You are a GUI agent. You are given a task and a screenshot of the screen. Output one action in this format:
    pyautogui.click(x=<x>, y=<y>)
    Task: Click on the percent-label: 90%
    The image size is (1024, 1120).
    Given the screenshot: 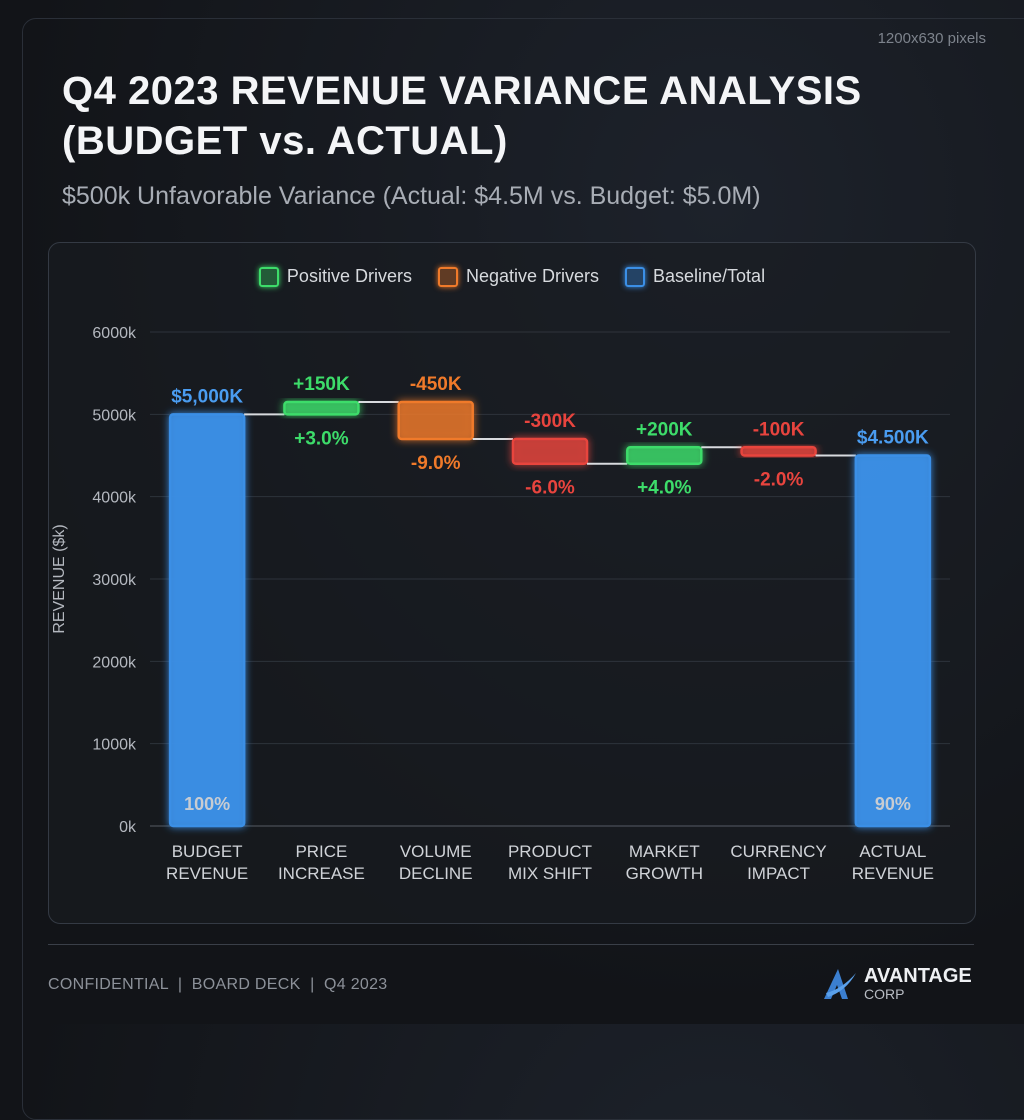 What is the action you would take?
    pyautogui.click(x=893, y=804)
    